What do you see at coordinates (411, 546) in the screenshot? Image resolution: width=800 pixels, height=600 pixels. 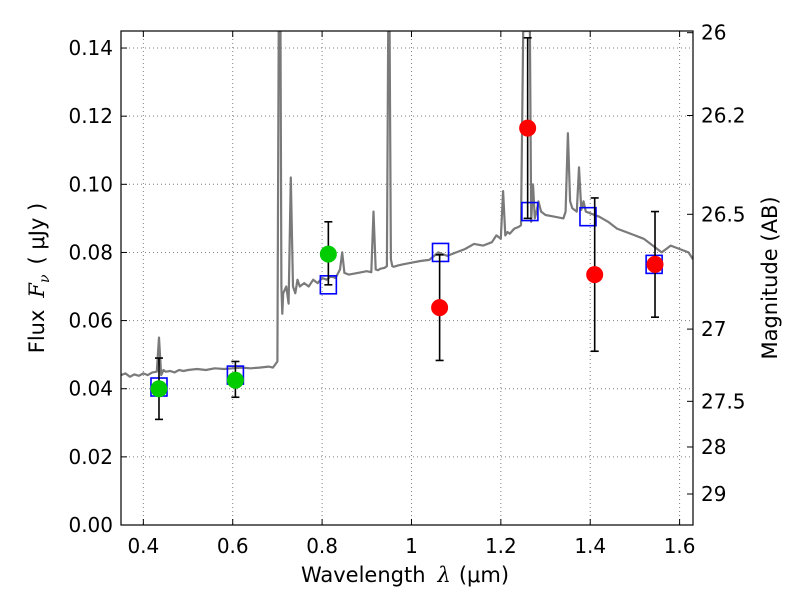 I see `x-tick-label: 1` at bounding box center [411, 546].